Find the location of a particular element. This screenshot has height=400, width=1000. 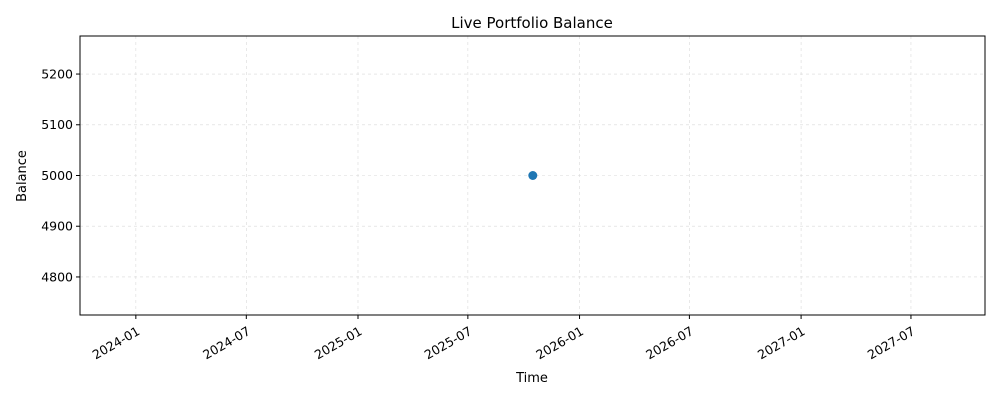

y-axis-label: Balance is located at coordinates (22, 176).